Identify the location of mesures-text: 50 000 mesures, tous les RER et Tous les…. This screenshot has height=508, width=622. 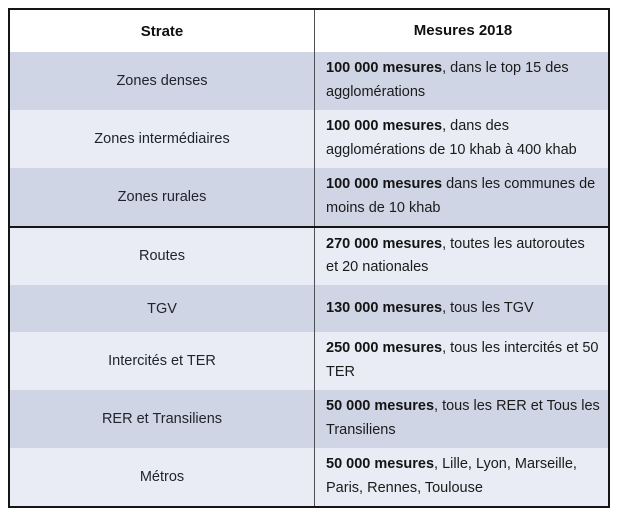
(463, 419).